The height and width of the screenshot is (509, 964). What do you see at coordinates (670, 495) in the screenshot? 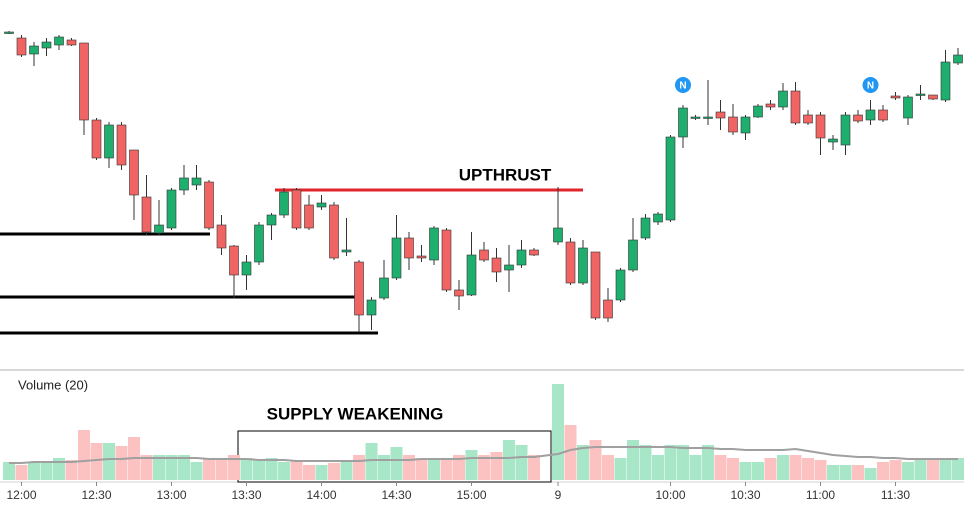
I see `x-tick-label: 10:00` at bounding box center [670, 495].